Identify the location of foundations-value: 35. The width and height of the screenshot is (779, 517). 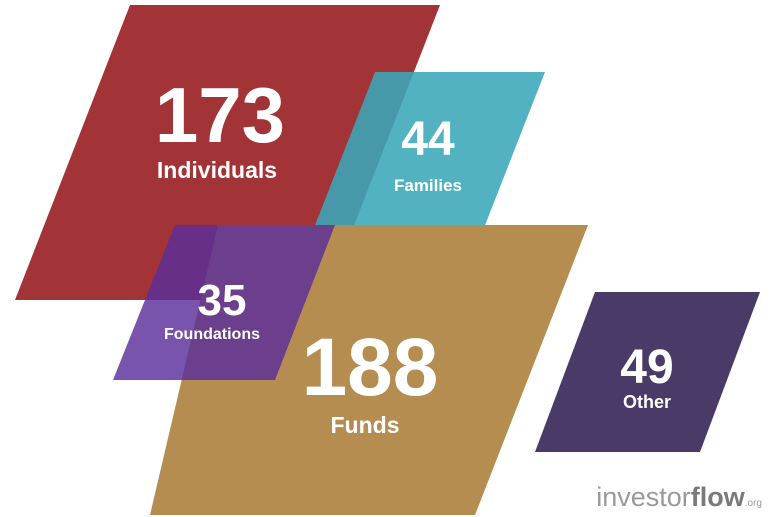
(222, 300).